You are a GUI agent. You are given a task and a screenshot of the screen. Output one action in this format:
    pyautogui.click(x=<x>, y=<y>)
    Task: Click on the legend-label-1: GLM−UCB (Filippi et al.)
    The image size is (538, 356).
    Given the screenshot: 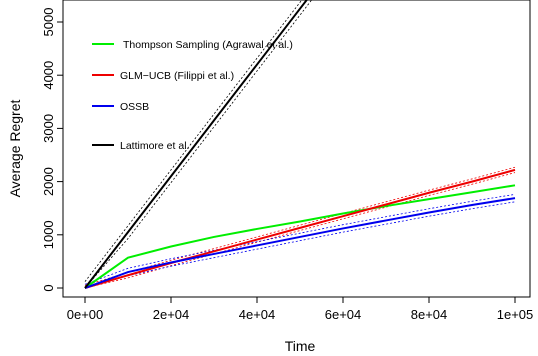 What is the action you would take?
    pyautogui.click(x=177, y=76)
    